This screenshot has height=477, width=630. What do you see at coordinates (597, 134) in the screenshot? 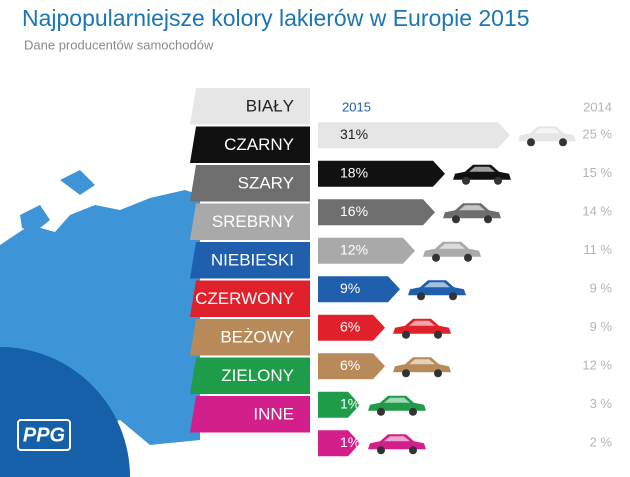
I see `previous-value-label: 25 %` at bounding box center [597, 134].